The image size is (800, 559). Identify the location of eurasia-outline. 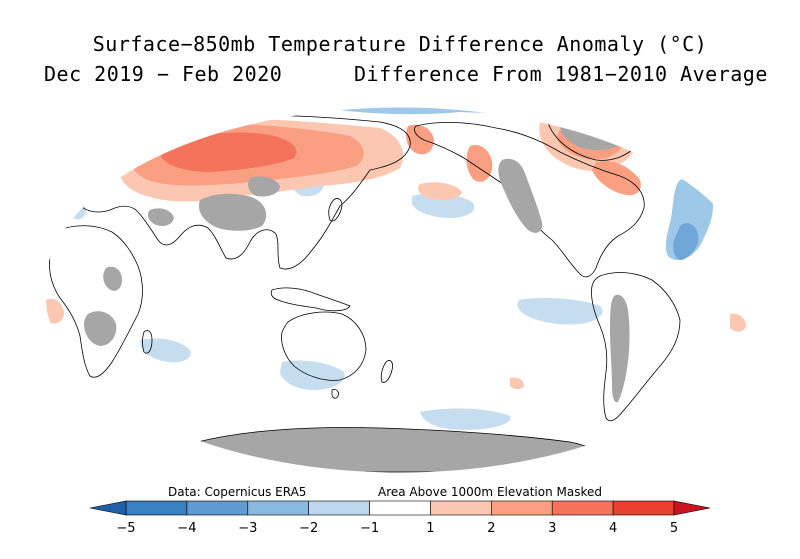
(230, 192).